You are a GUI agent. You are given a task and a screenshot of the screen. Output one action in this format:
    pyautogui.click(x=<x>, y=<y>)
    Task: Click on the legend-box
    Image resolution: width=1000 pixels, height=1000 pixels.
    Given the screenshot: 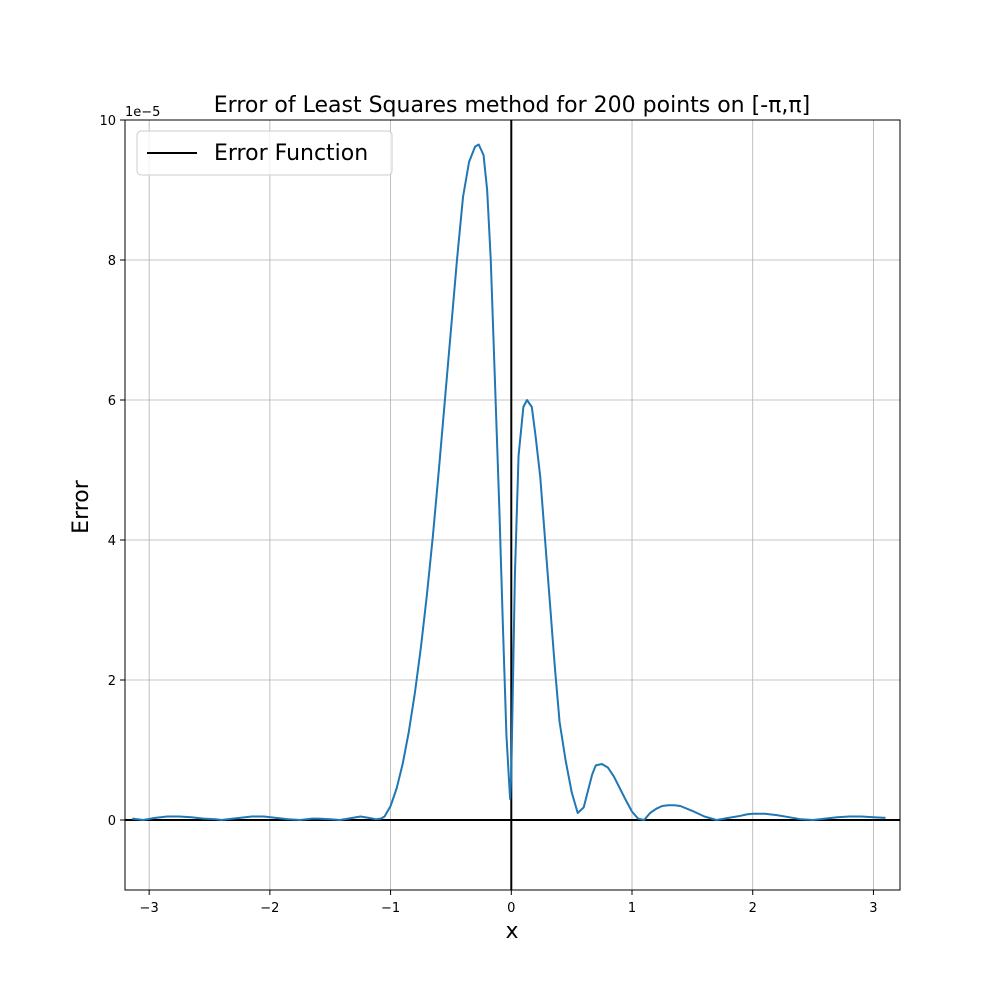 What is the action you would take?
    pyautogui.click(x=264, y=153)
    